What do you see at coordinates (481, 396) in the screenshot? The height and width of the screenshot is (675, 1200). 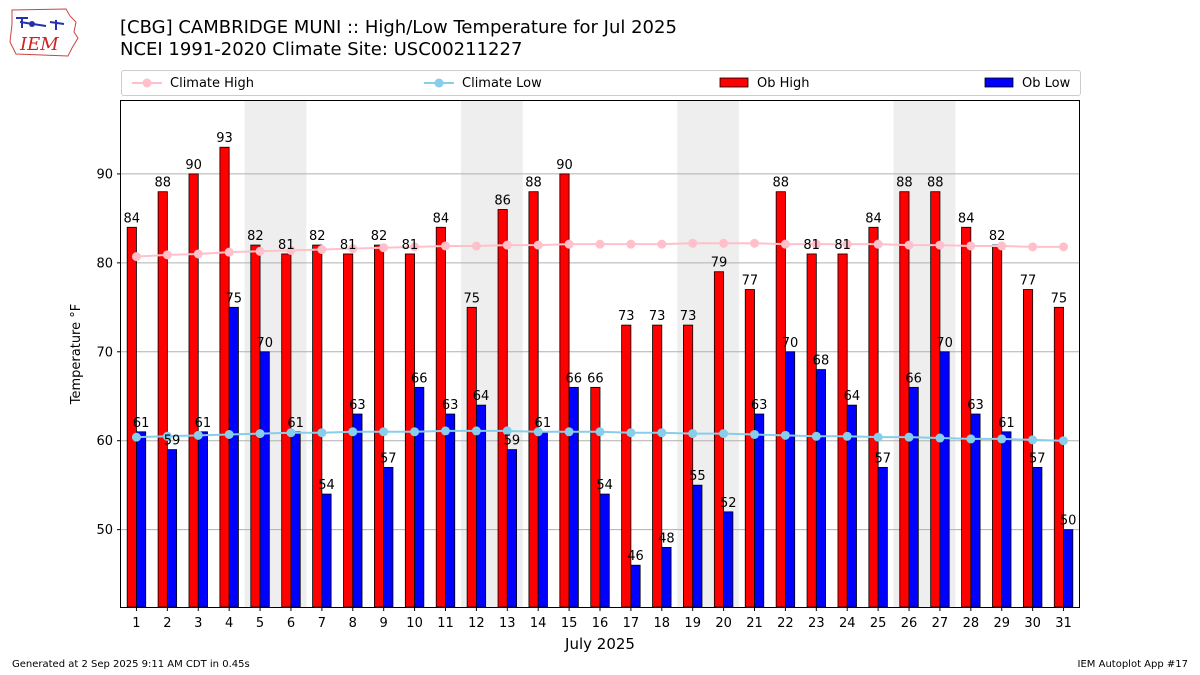 I see `ob-low-label-12: 64` at bounding box center [481, 396].